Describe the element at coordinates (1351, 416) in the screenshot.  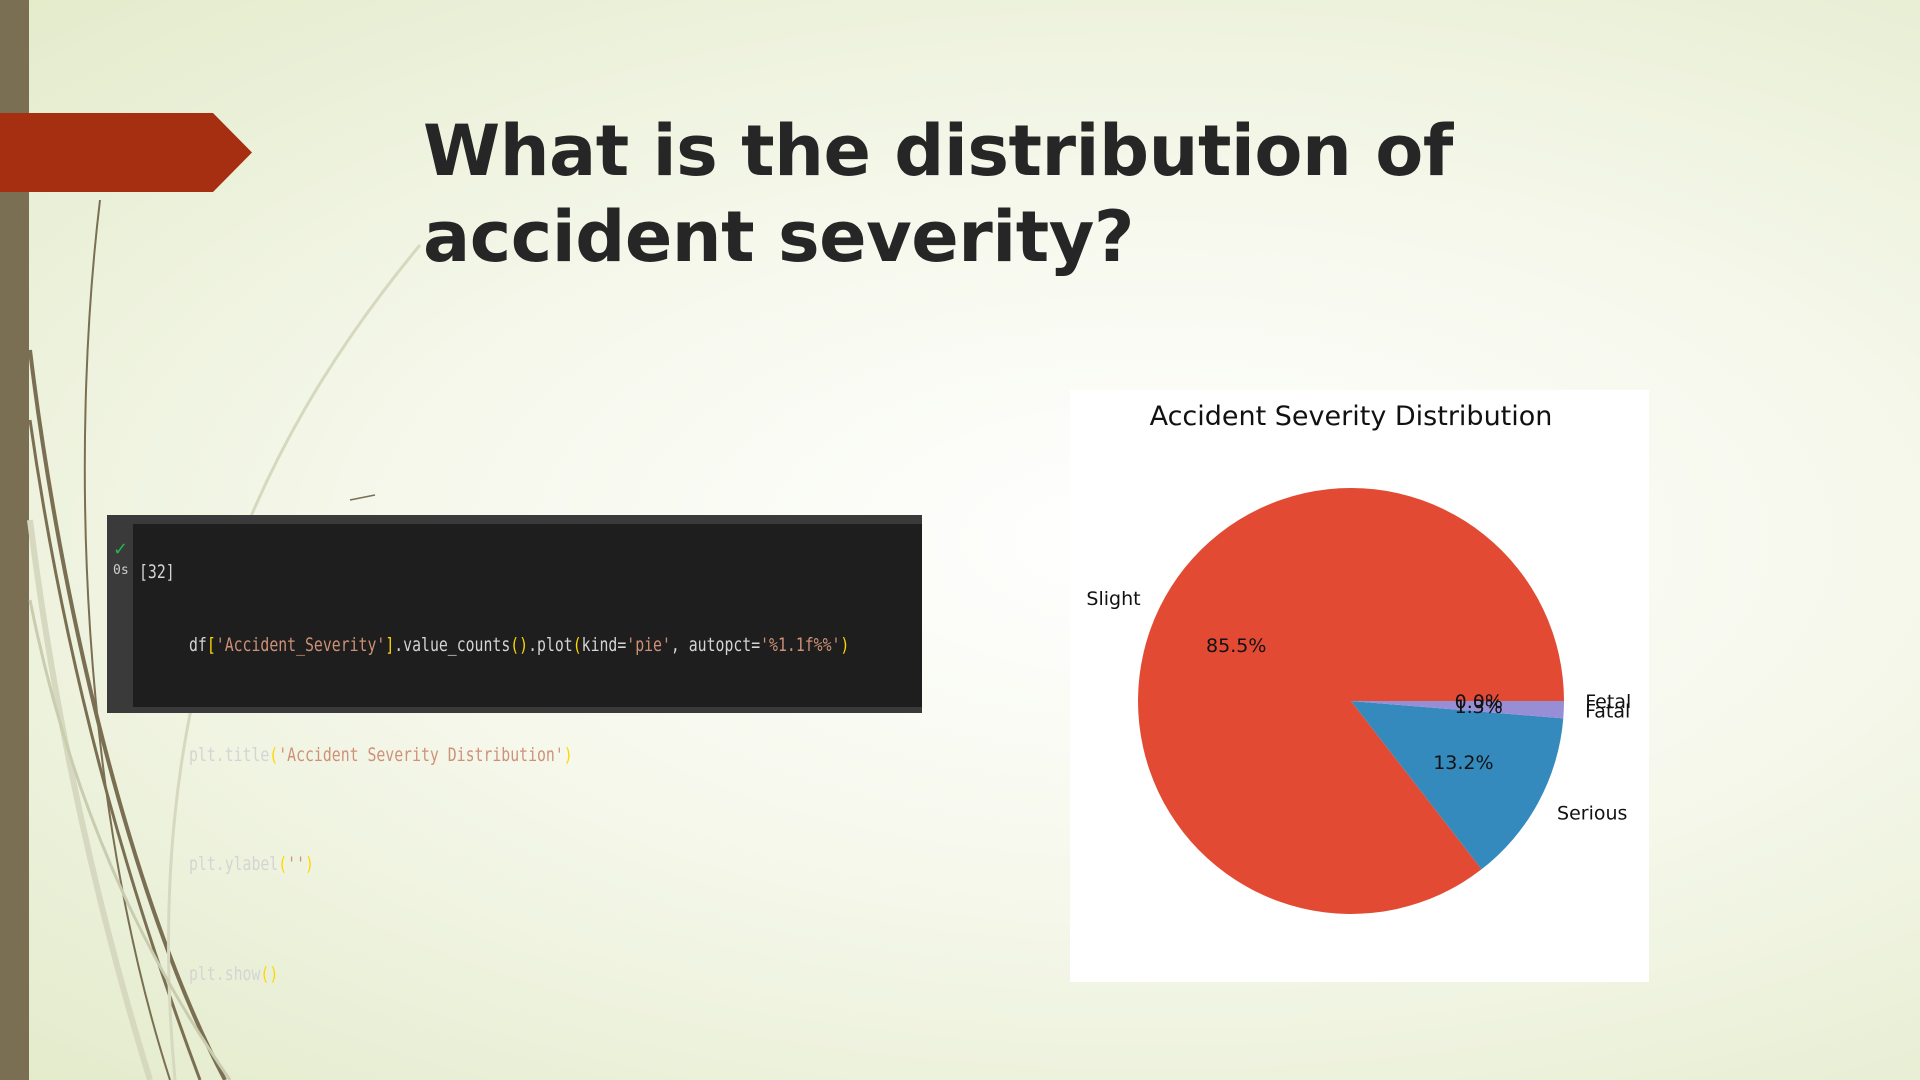
I see `chart-title: Accident Severity Distribution` at that location.